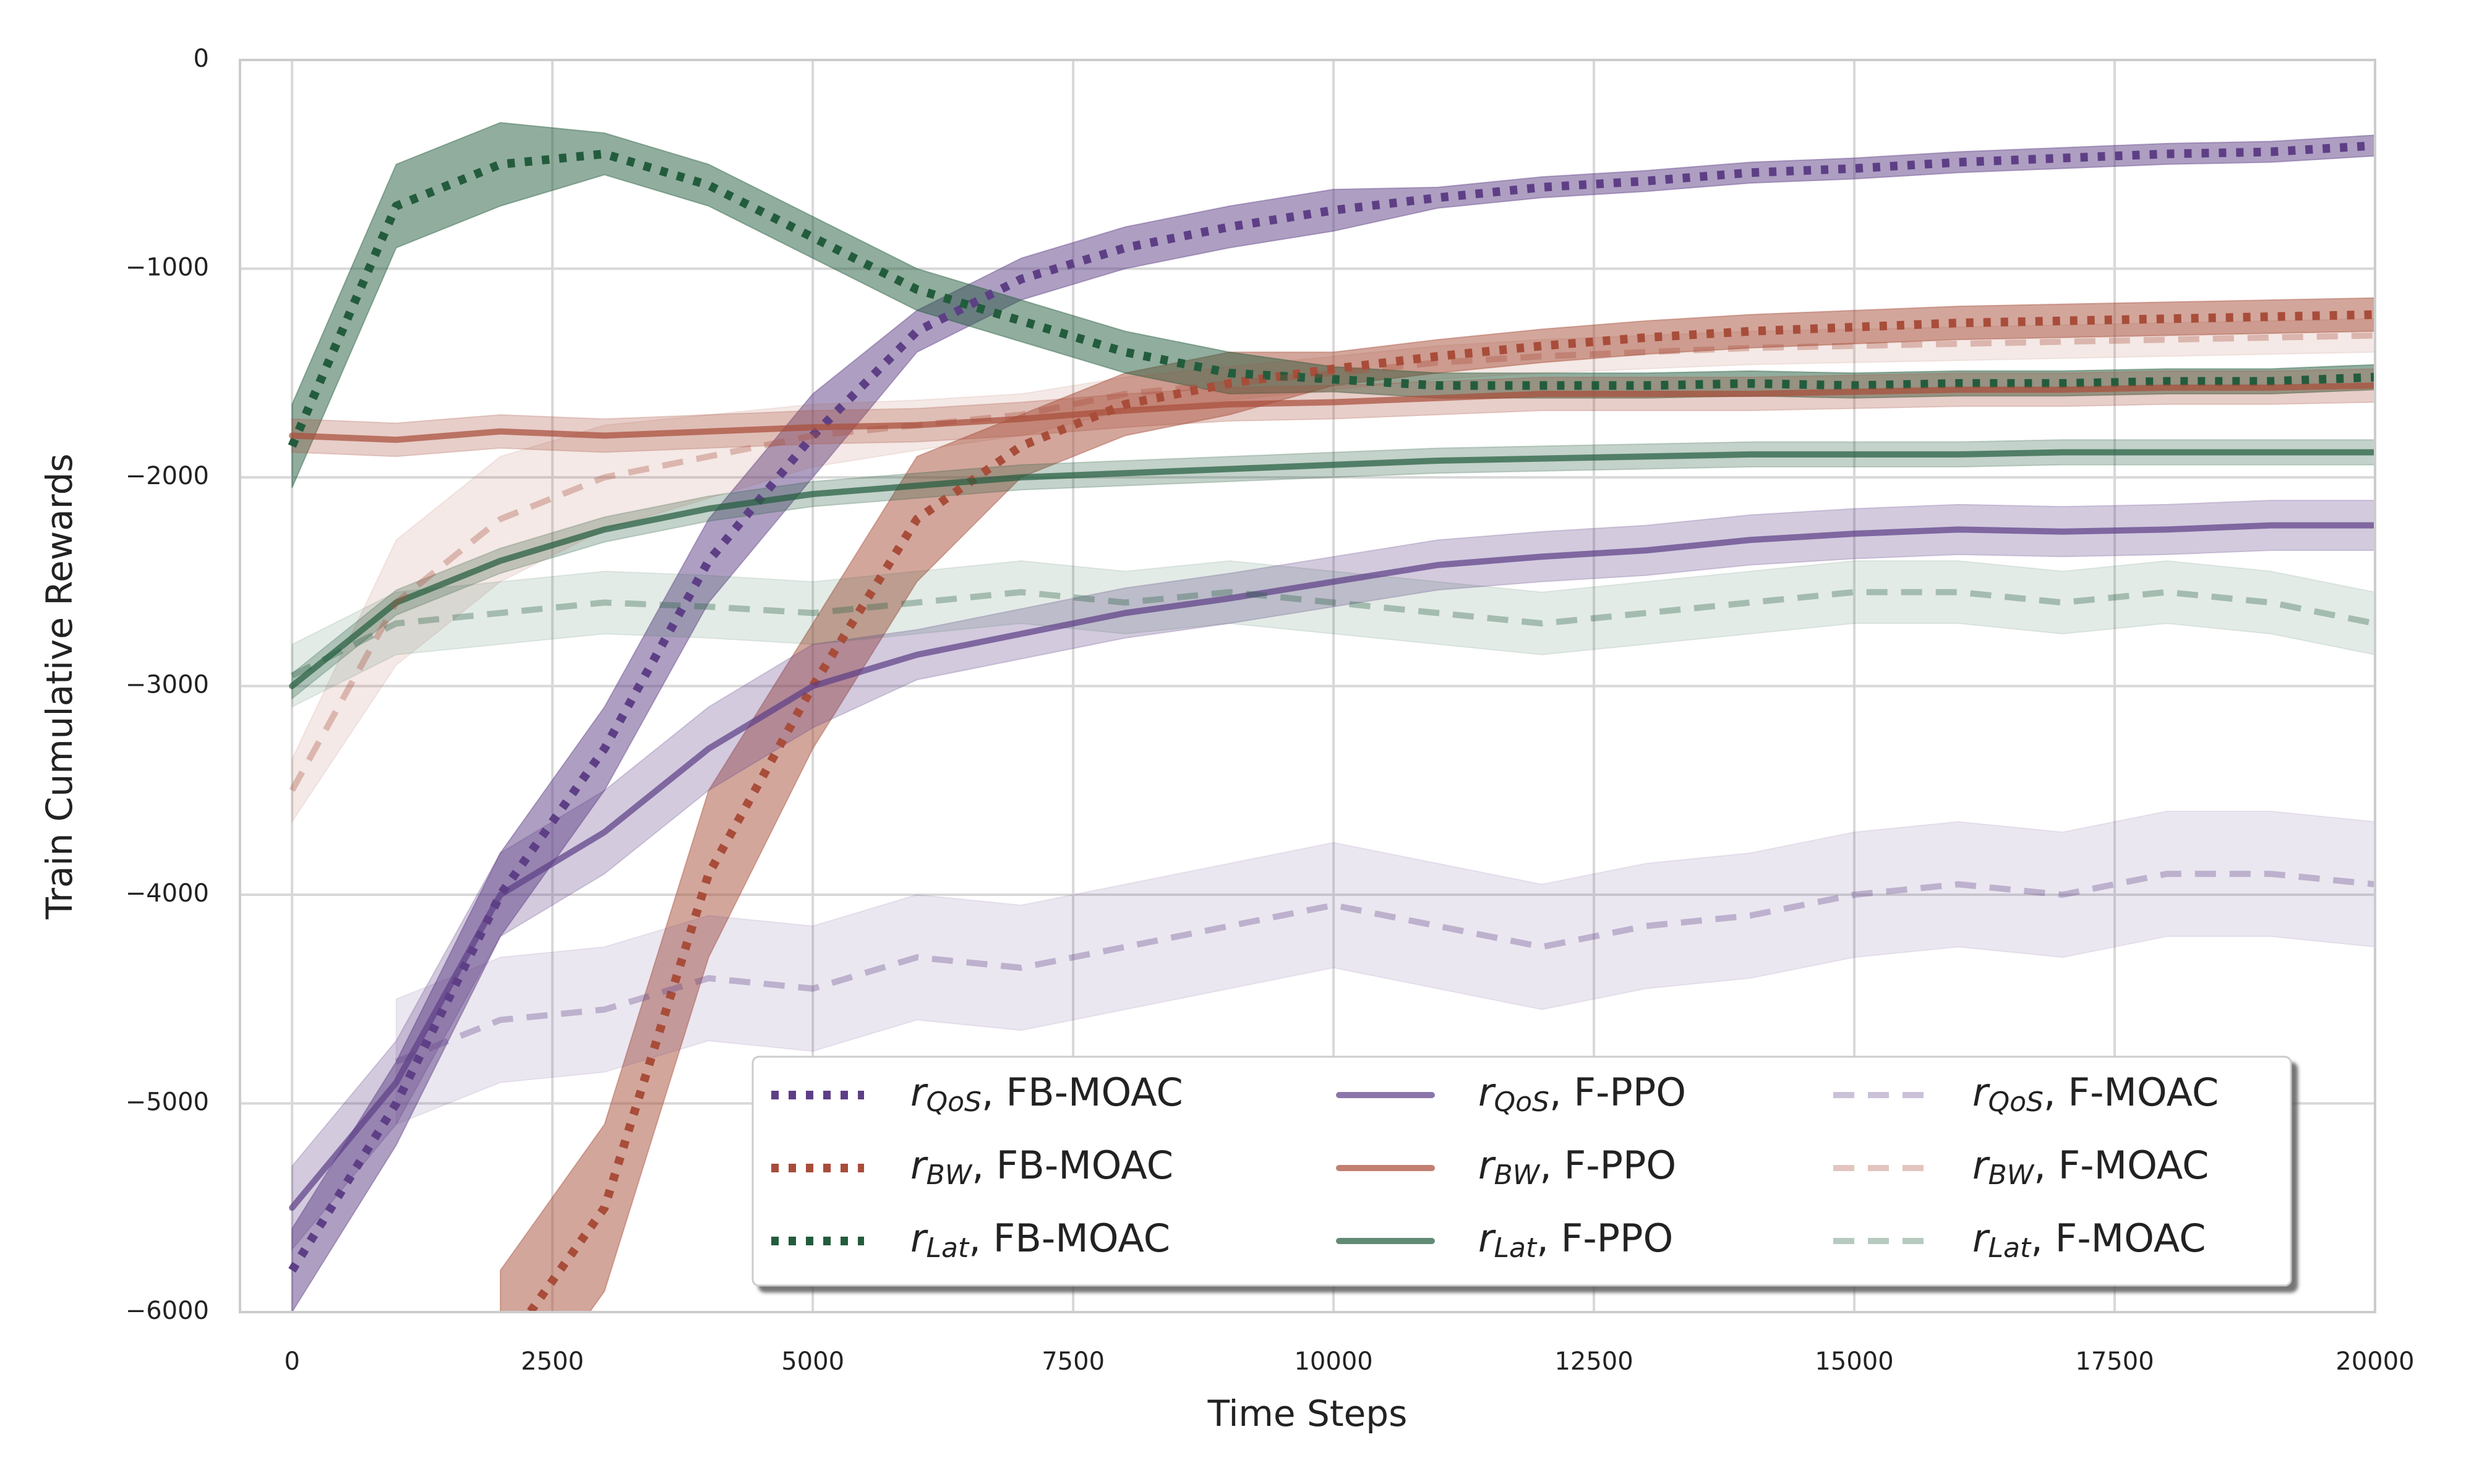  I want to click on legend-label: rQoS, FB-MOAC, so click(1046, 1094).